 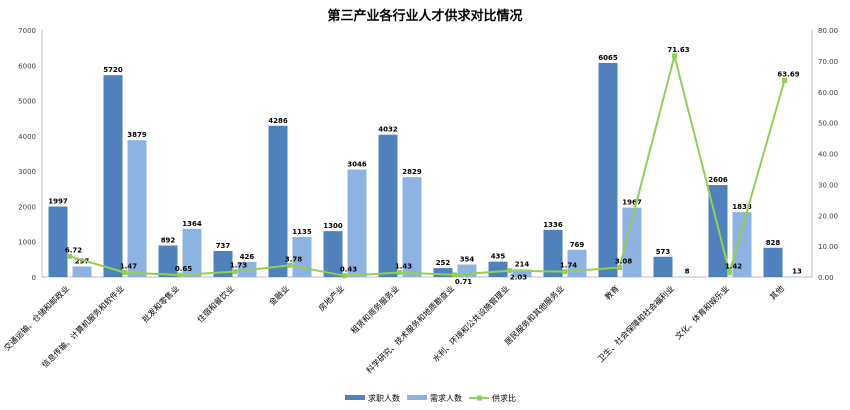 What do you see at coordinates (504, 398) in the screenshot?
I see `legend-label: 供求比` at bounding box center [504, 398].